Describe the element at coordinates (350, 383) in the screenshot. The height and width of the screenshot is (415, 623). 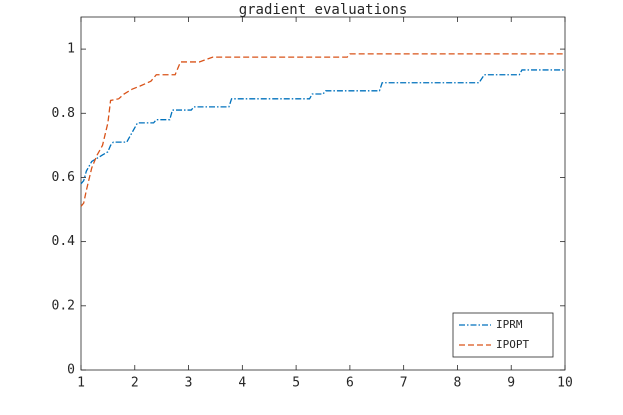
I see `x-tick-label: 6` at that location.